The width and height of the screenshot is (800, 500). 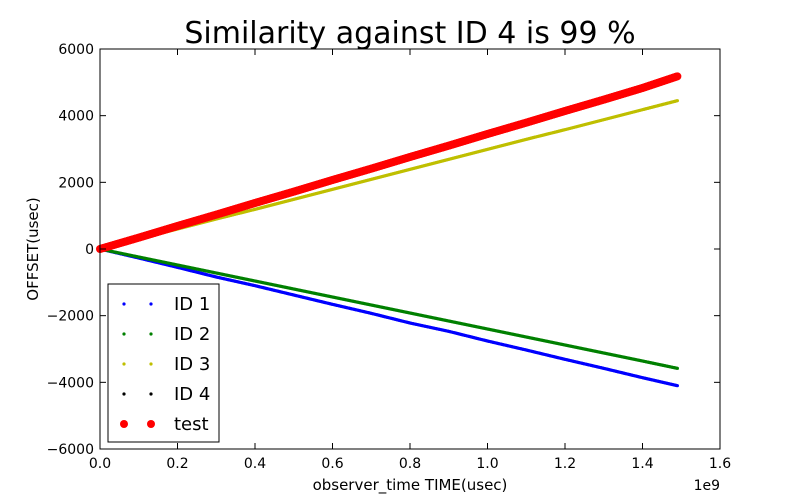 I want to click on y-axis-label: OFFSET(usec), so click(x=33, y=248).